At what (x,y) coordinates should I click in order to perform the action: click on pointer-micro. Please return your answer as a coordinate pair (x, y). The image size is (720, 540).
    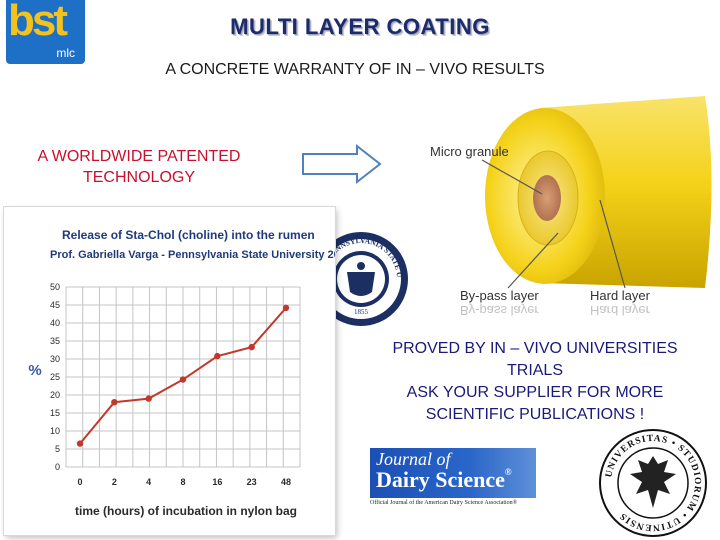
    Looking at the image, I should click on (512, 177).